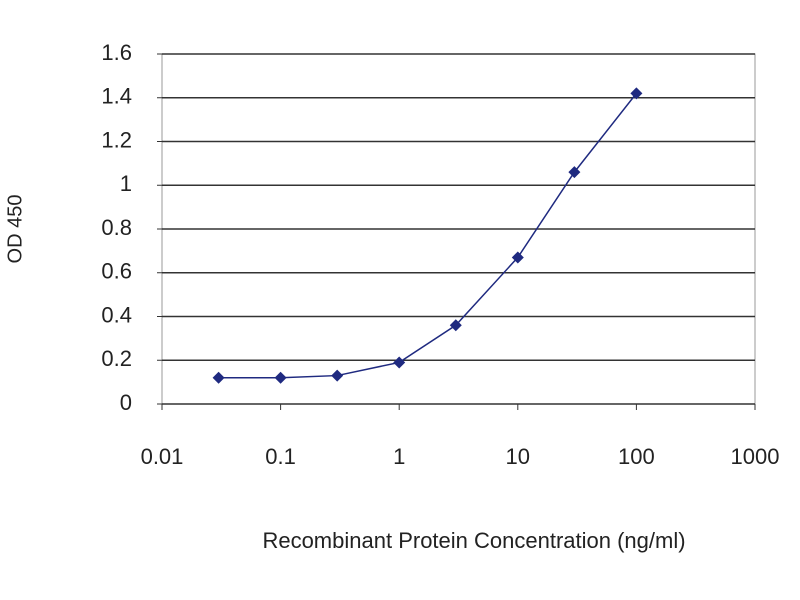  I want to click on x-tick-label: 0.1, so click(280, 456).